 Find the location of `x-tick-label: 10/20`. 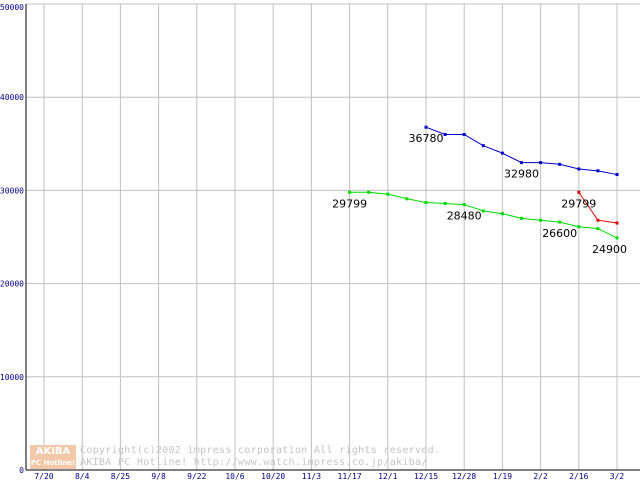

x-tick-label: 10/20 is located at coordinates (273, 476).